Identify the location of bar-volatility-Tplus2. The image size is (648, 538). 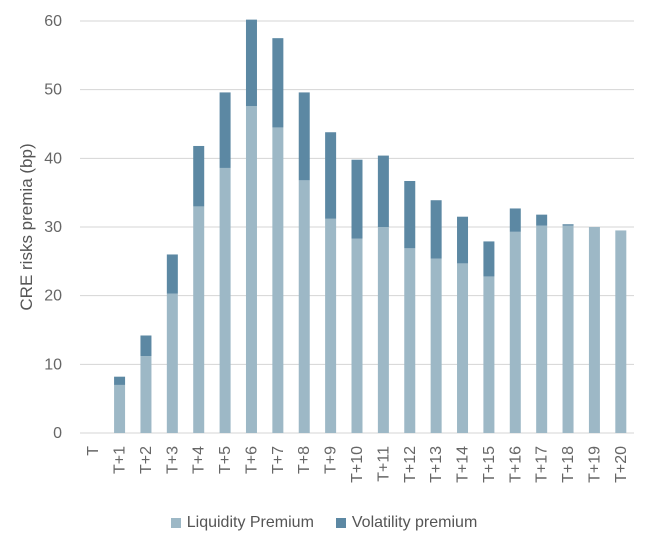
(146, 346).